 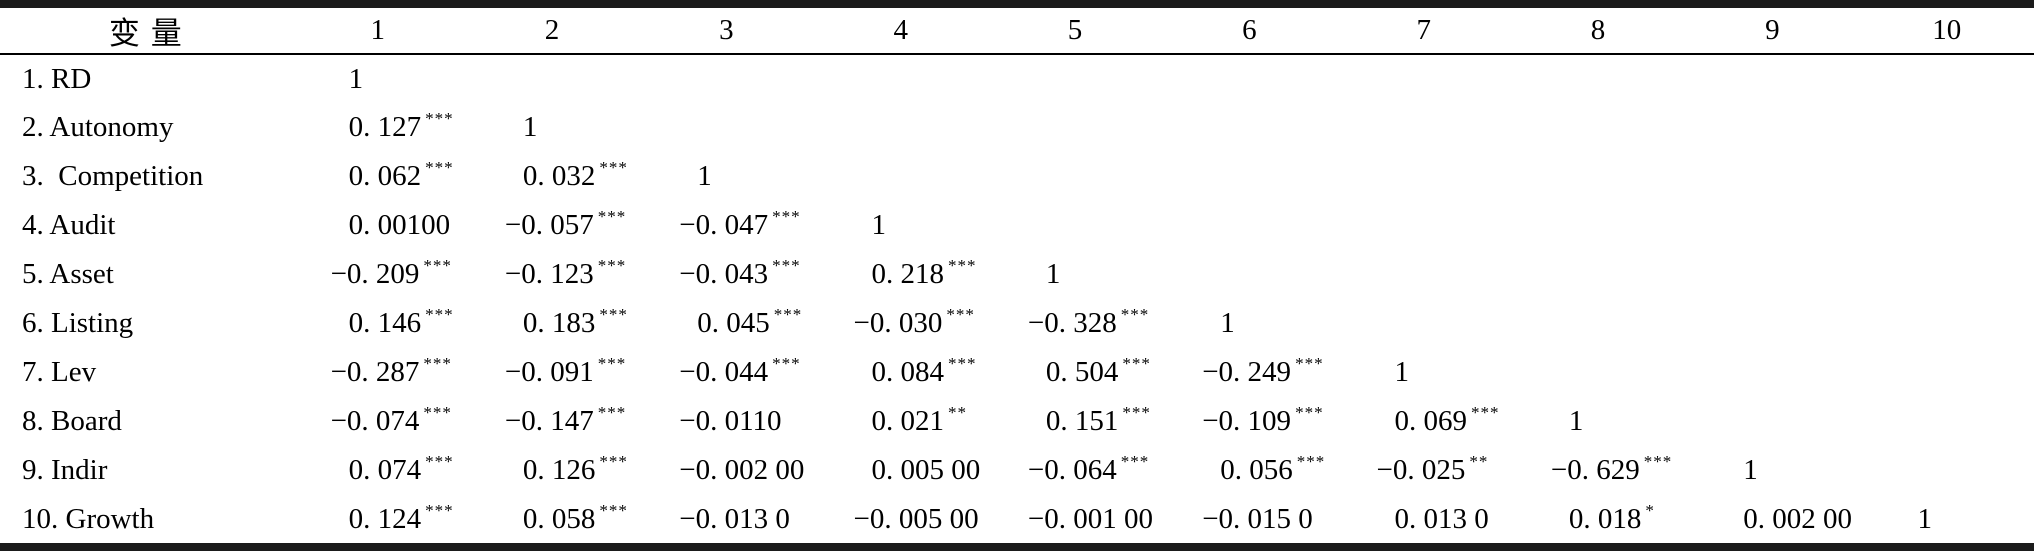 I want to click on cell-value: 0. 058 ***, so click(x=575, y=518).